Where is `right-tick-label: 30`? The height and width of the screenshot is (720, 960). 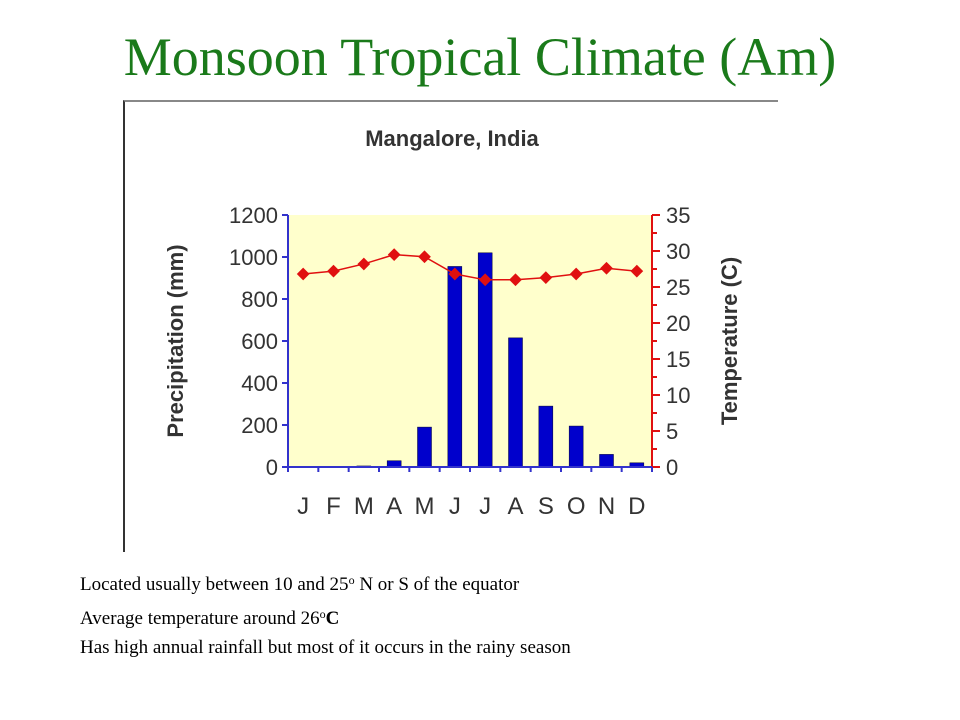
right-tick-label: 30 is located at coordinates (678, 251).